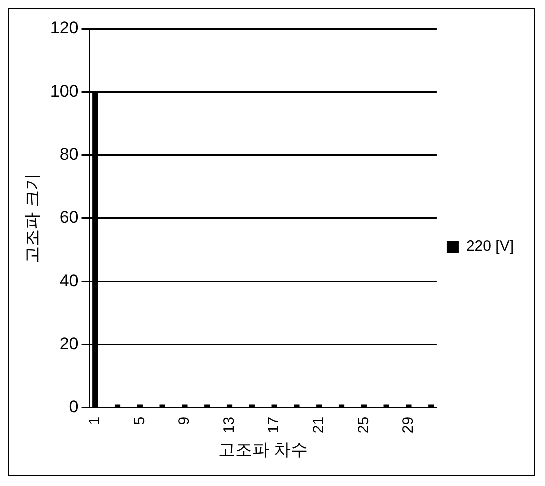 The height and width of the screenshot is (486, 545). I want to click on x-tick-label: 17, so click(274, 425).